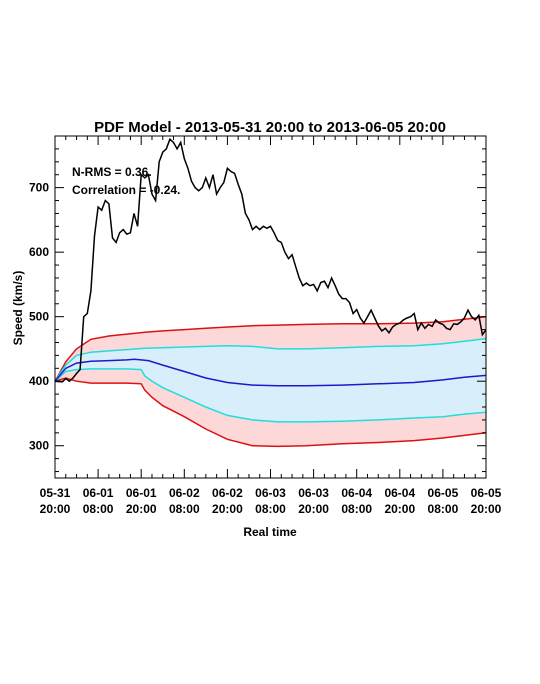 This screenshot has height=684, width=540. I want to click on outer-lower-line, so click(270, 412).